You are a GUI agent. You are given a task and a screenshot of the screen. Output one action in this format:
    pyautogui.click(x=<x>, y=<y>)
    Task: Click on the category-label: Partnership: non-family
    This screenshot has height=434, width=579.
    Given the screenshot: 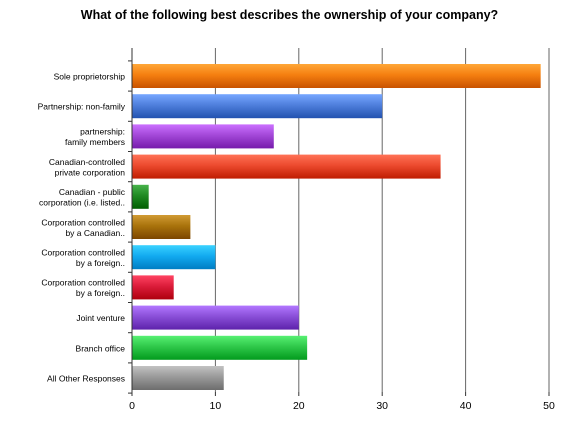 What is the action you would take?
    pyautogui.click(x=82, y=107)
    